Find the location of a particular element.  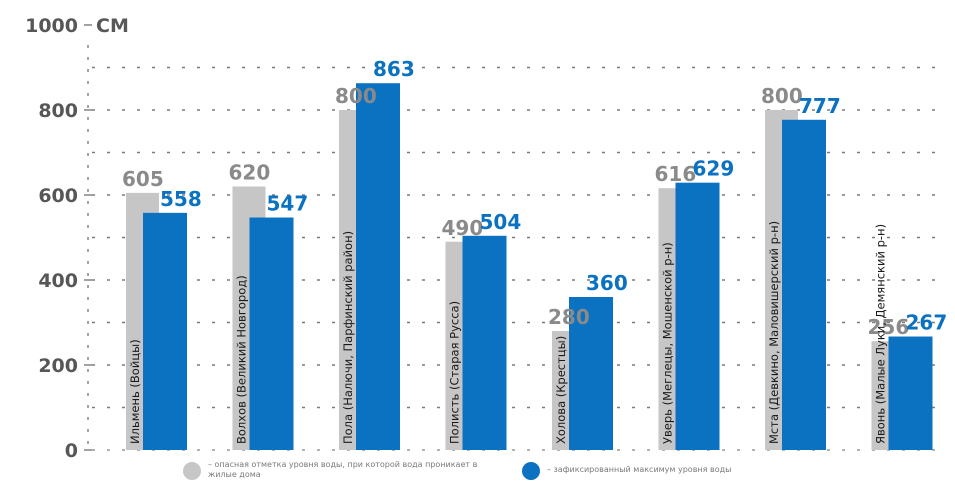

value-label-danger: 616 is located at coordinates (676, 174).